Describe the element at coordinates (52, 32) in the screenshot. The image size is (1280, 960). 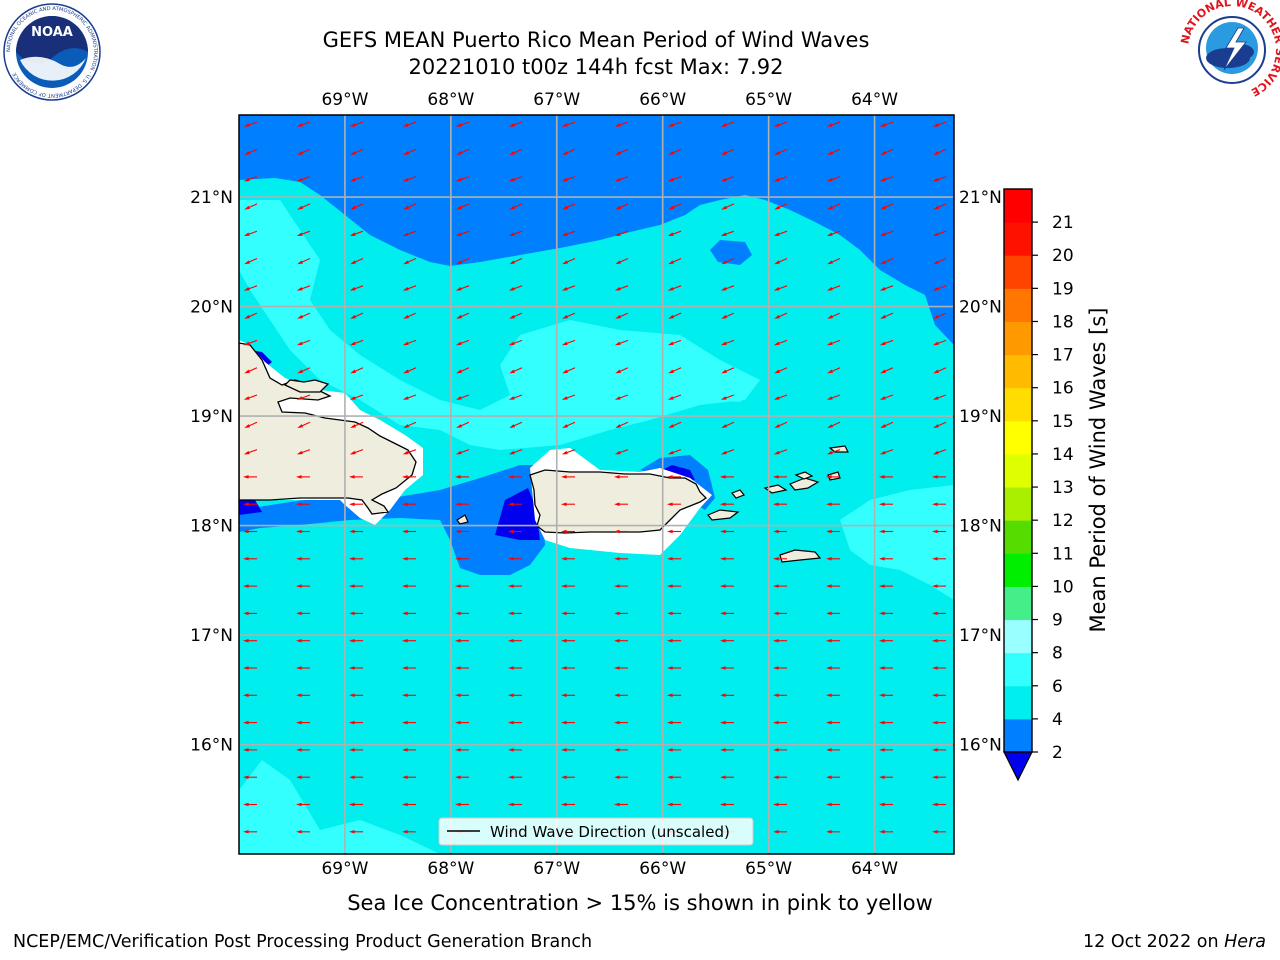
I see `noaa-logo-text: NOAA` at that location.